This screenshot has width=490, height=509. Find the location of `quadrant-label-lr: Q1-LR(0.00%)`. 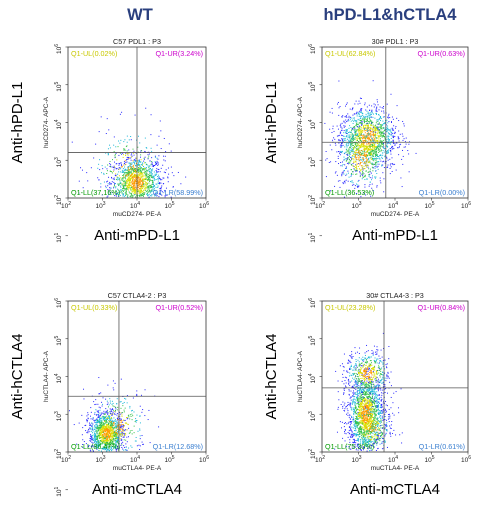

quadrant-label-lr: Q1-LR(0.00%) is located at coordinates (442, 192).